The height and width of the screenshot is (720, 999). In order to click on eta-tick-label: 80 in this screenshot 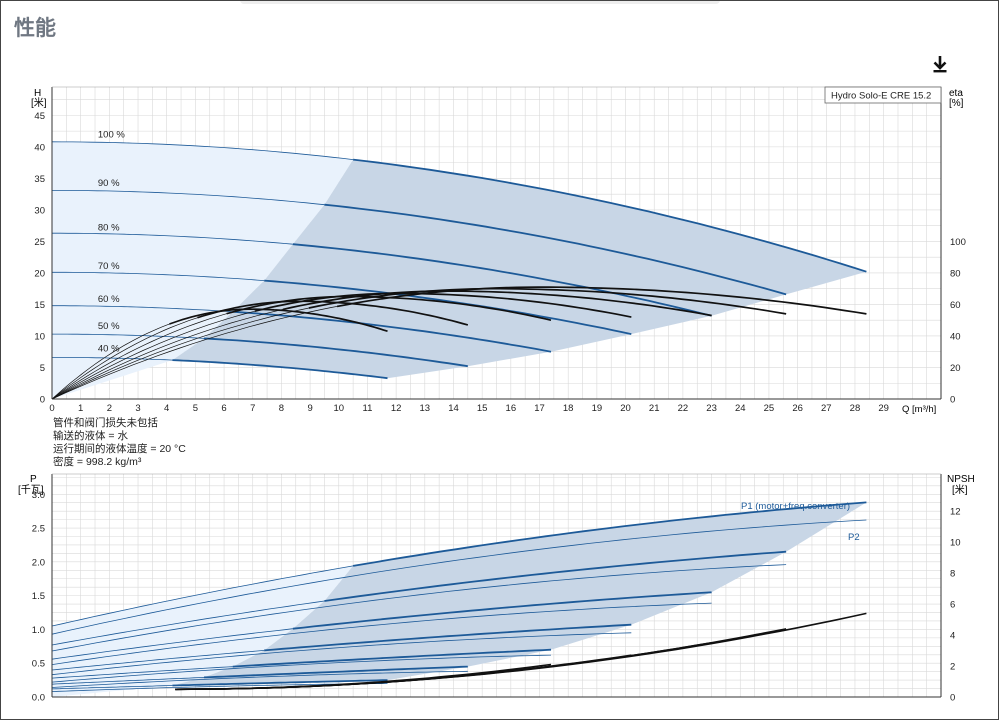, I will do `click(955, 273)`.